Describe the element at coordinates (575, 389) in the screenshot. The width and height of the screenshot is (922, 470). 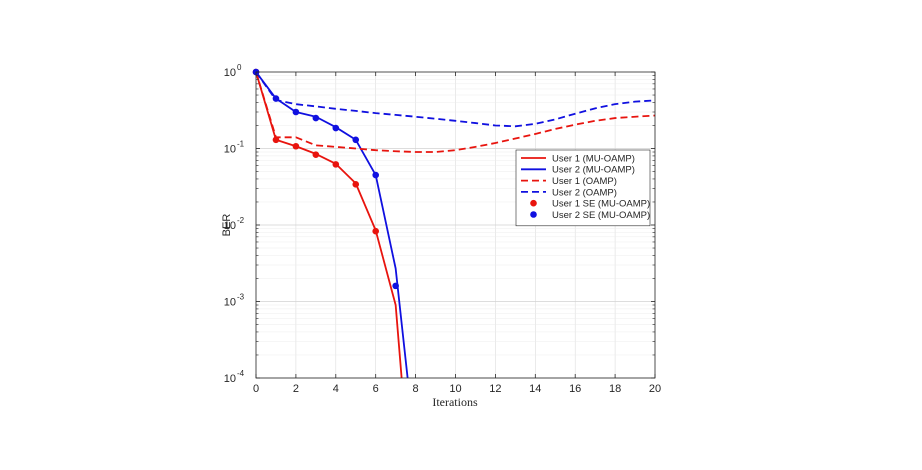
I see `x-tick-label: 16` at that location.